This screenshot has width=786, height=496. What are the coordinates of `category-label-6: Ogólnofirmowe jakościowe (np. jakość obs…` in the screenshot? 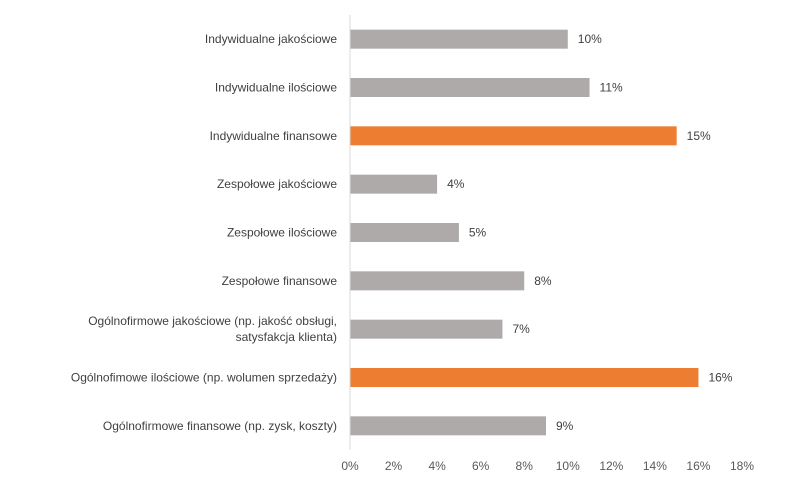 It's located at (212, 329).